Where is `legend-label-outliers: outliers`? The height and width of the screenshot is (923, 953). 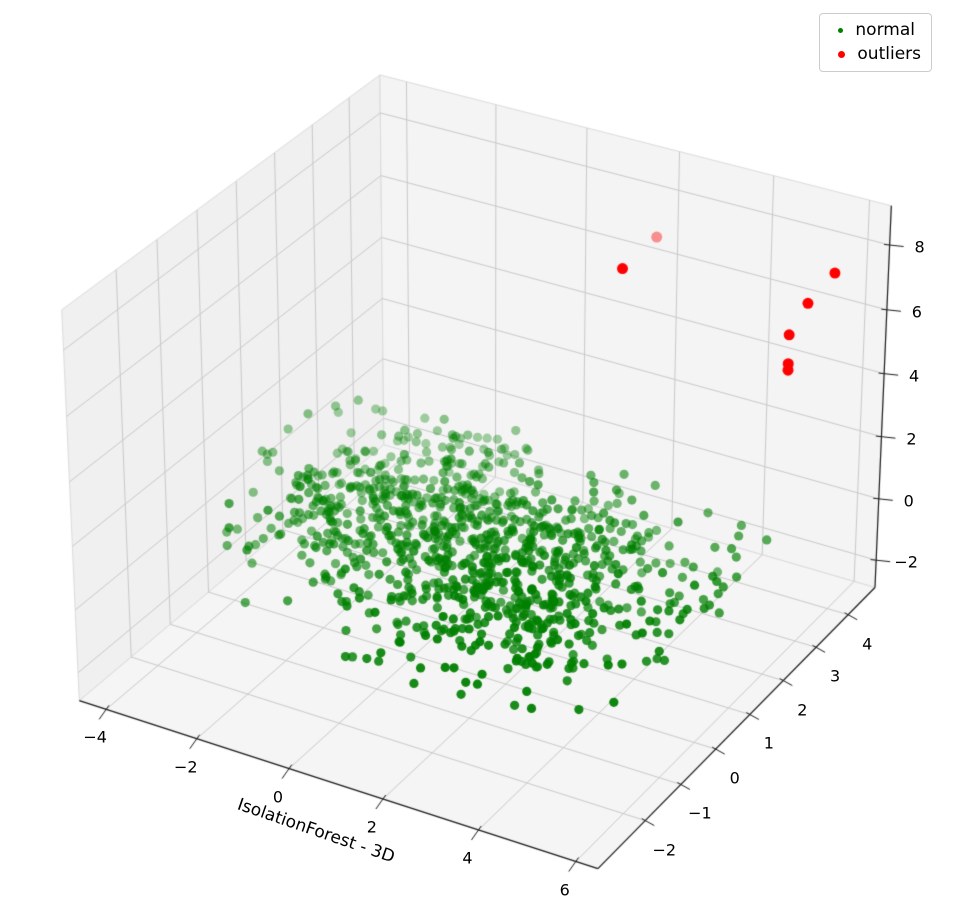 legend-label-outliers: outliers is located at coordinates (889, 54).